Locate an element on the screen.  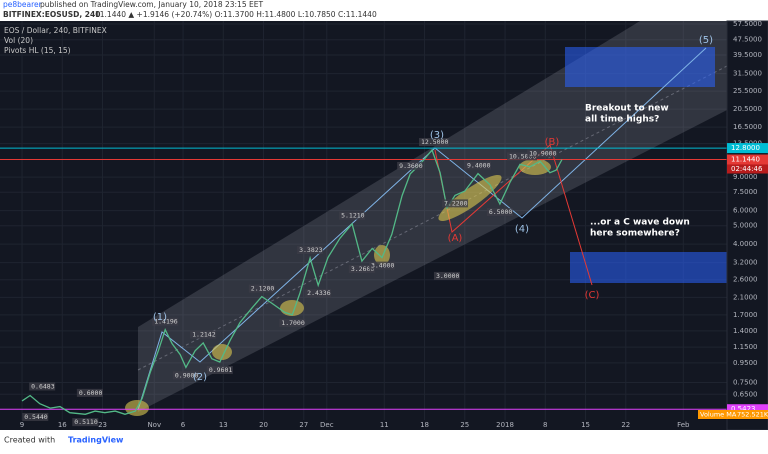
pivot-label: 0.9000 is located at coordinates (187, 375).